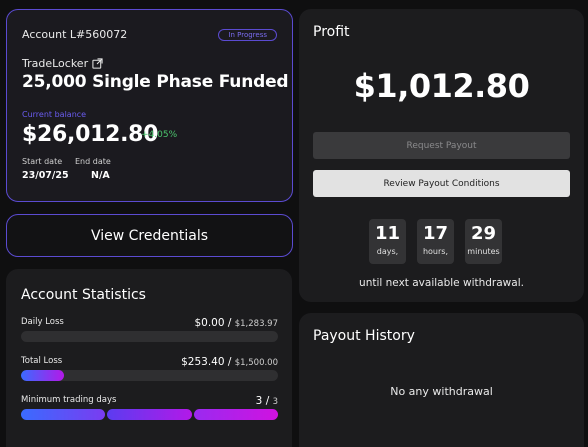 This screenshot has width=588, height=447. What do you see at coordinates (483, 251) in the screenshot?
I see `countdown-minutes-unit: minutes` at bounding box center [483, 251].